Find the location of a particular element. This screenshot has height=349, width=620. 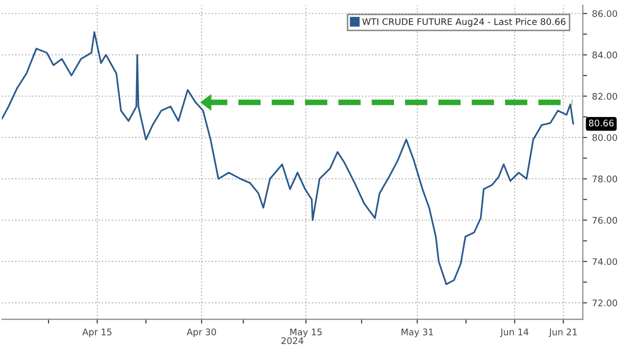

y-tick-label: 74.00 is located at coordinates (605, 262).